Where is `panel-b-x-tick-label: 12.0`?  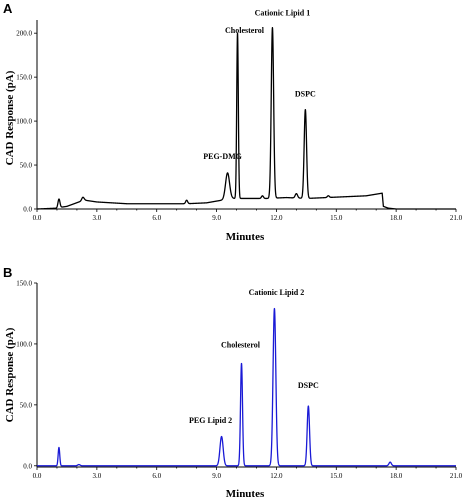 panel-b-x-tick-label: 12.0 is located at coordinates (276, 476).